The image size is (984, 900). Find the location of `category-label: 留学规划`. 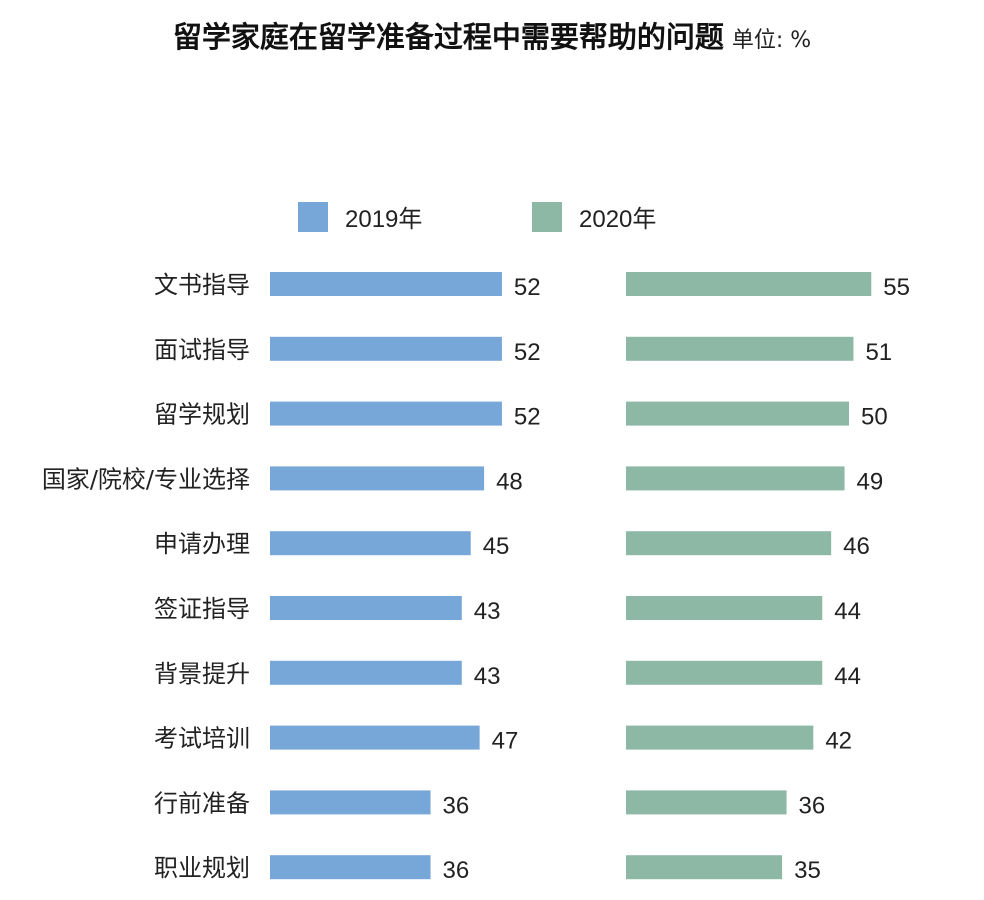

category-label: 留学规划 is located at coordinates (202, 415).